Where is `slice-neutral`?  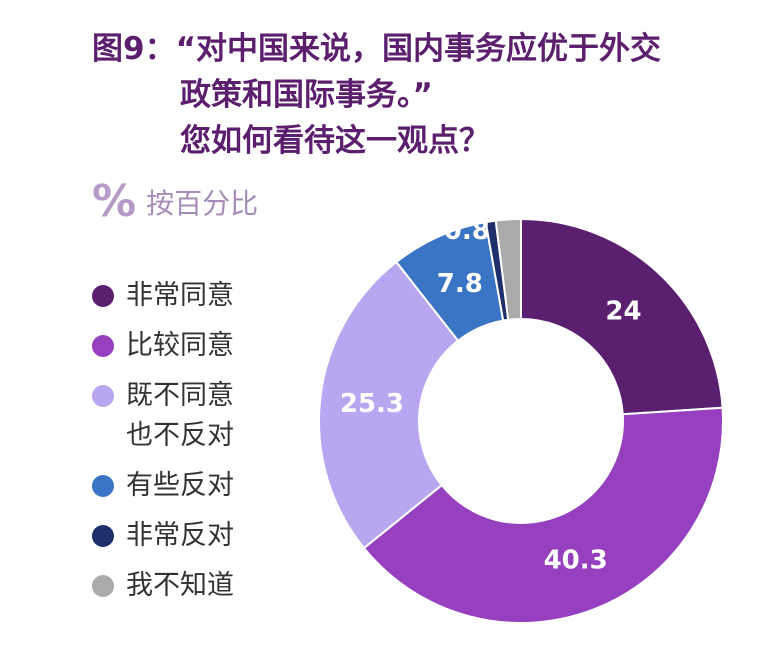
slice-neutral is located at coordinates (389, 405).